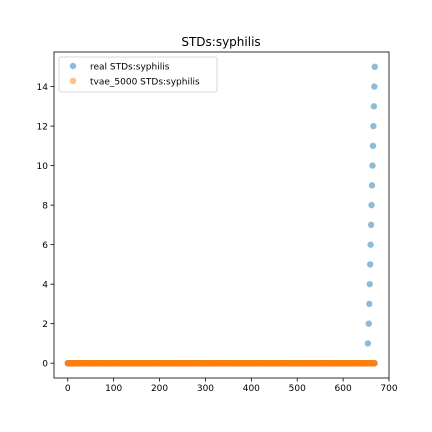 The image size is (432, 432). I want to click on legend-label-tvae: tvae_5000 STDs:syphilis, so click(145, 83).